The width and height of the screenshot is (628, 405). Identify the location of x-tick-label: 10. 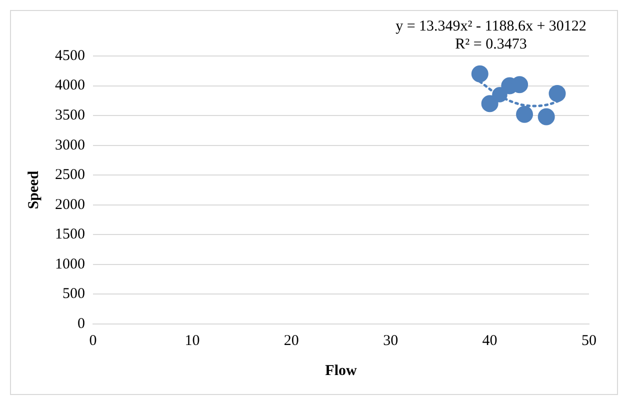
(192, 340).